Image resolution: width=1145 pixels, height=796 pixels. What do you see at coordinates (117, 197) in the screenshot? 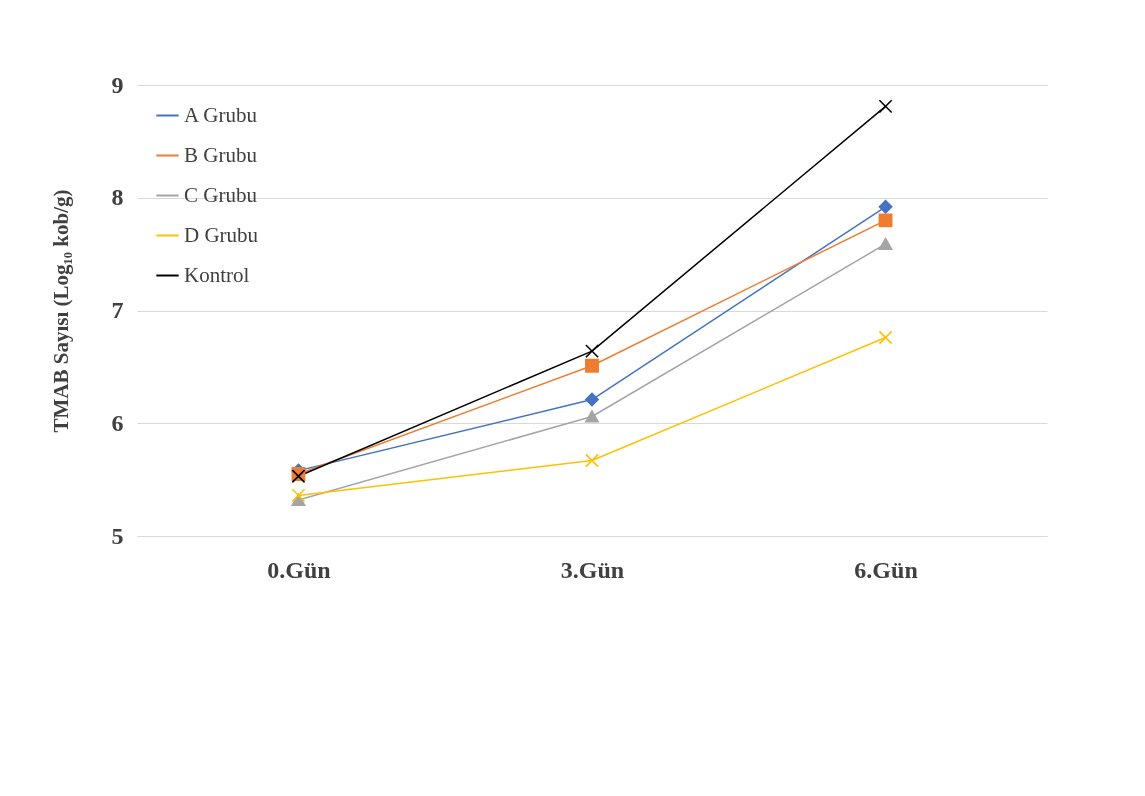
I see `y-tick-label: 8` at bounding box center [117, 197].